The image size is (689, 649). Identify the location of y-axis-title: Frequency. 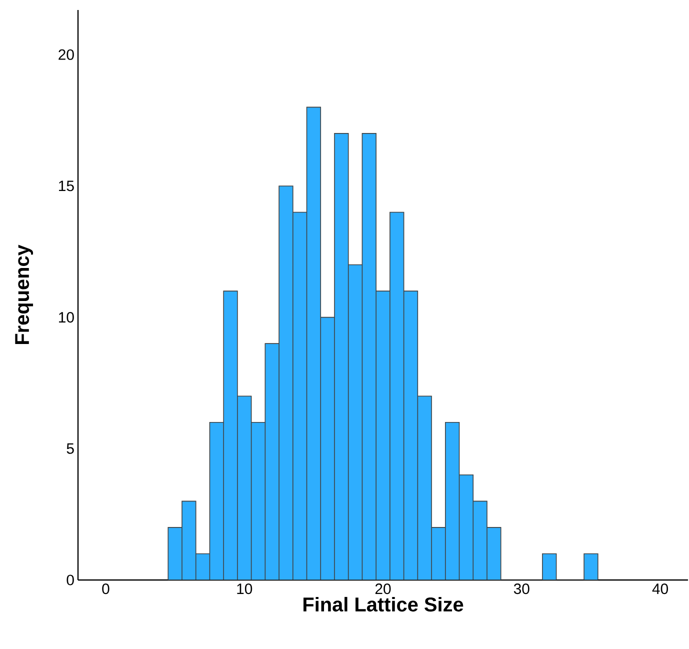
(24, 294).